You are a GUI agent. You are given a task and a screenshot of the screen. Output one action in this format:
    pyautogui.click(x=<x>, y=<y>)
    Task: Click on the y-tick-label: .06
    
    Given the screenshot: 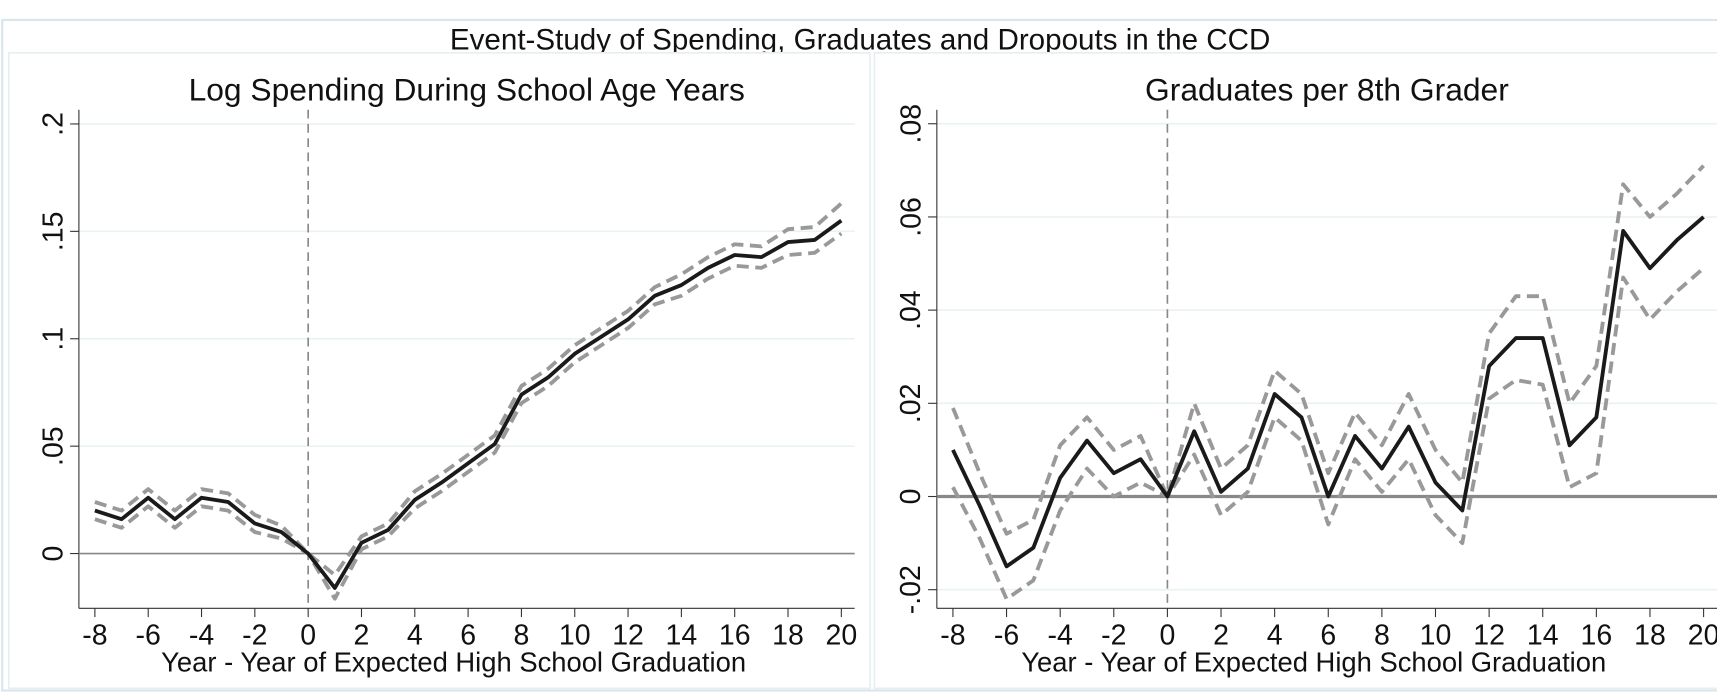 What is the action you would take?
    pyautogui.click(x=911, y=217)
    